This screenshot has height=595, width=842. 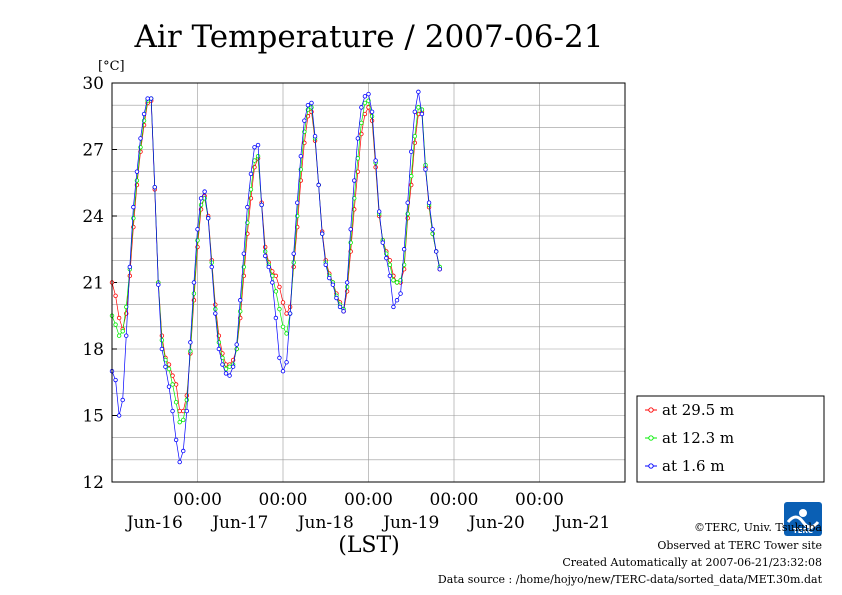 I want to click on legend: at 29.5 m at 12.3 m at 1.6 m, so click(x=730, y=439).